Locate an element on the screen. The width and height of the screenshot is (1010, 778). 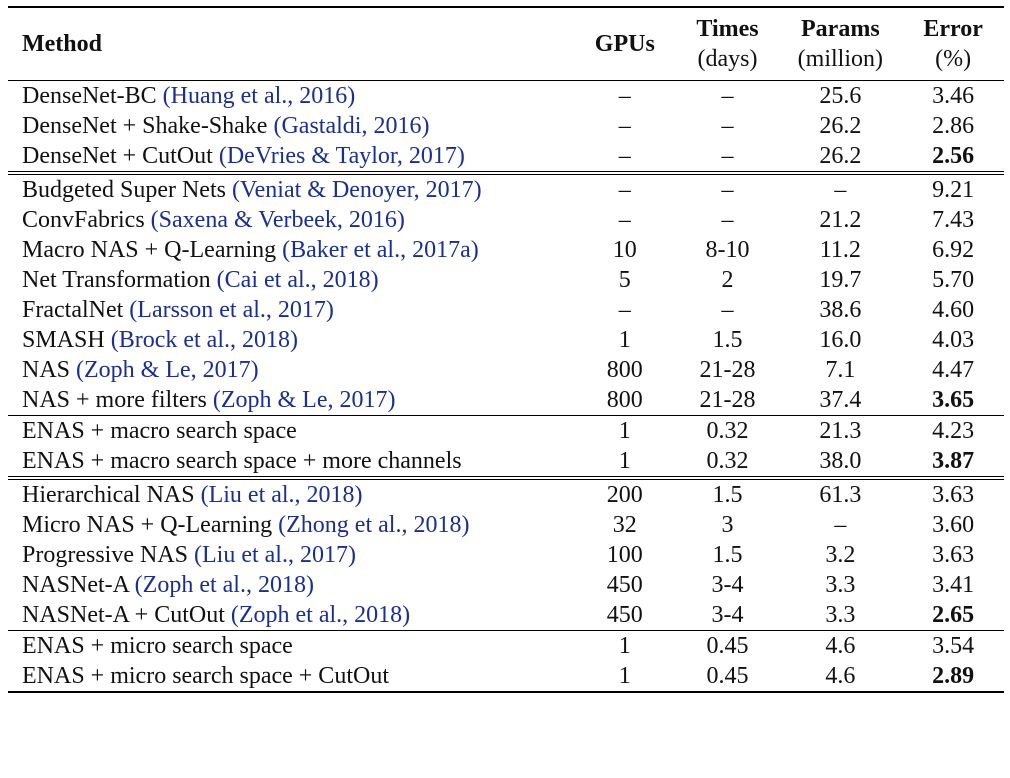
citation-link: (Liu et al., 2018) is located at coordinates (281, 495).